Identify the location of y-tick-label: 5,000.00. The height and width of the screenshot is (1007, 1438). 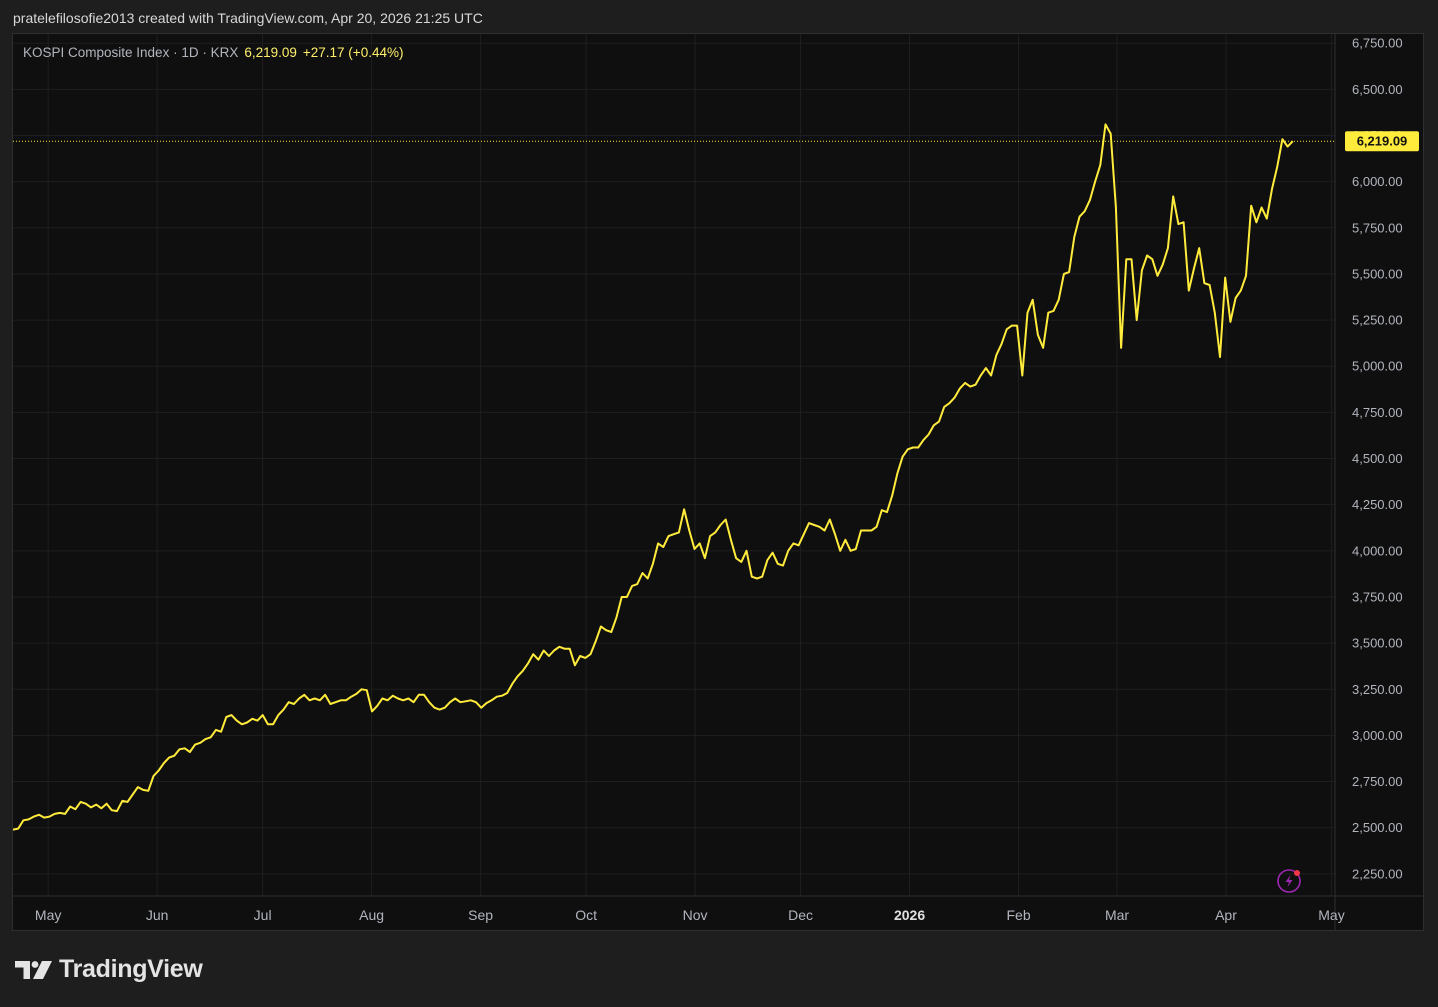
(1377, 366).